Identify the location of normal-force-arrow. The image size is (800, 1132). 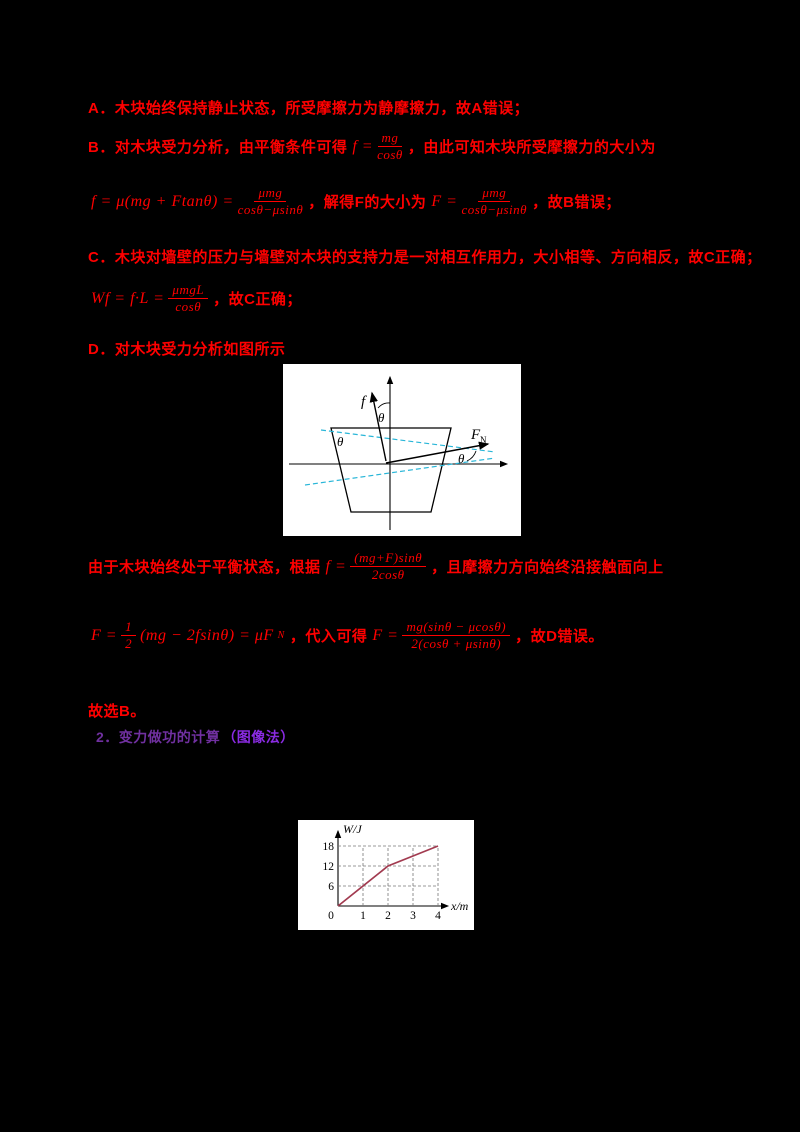
(437, 452).